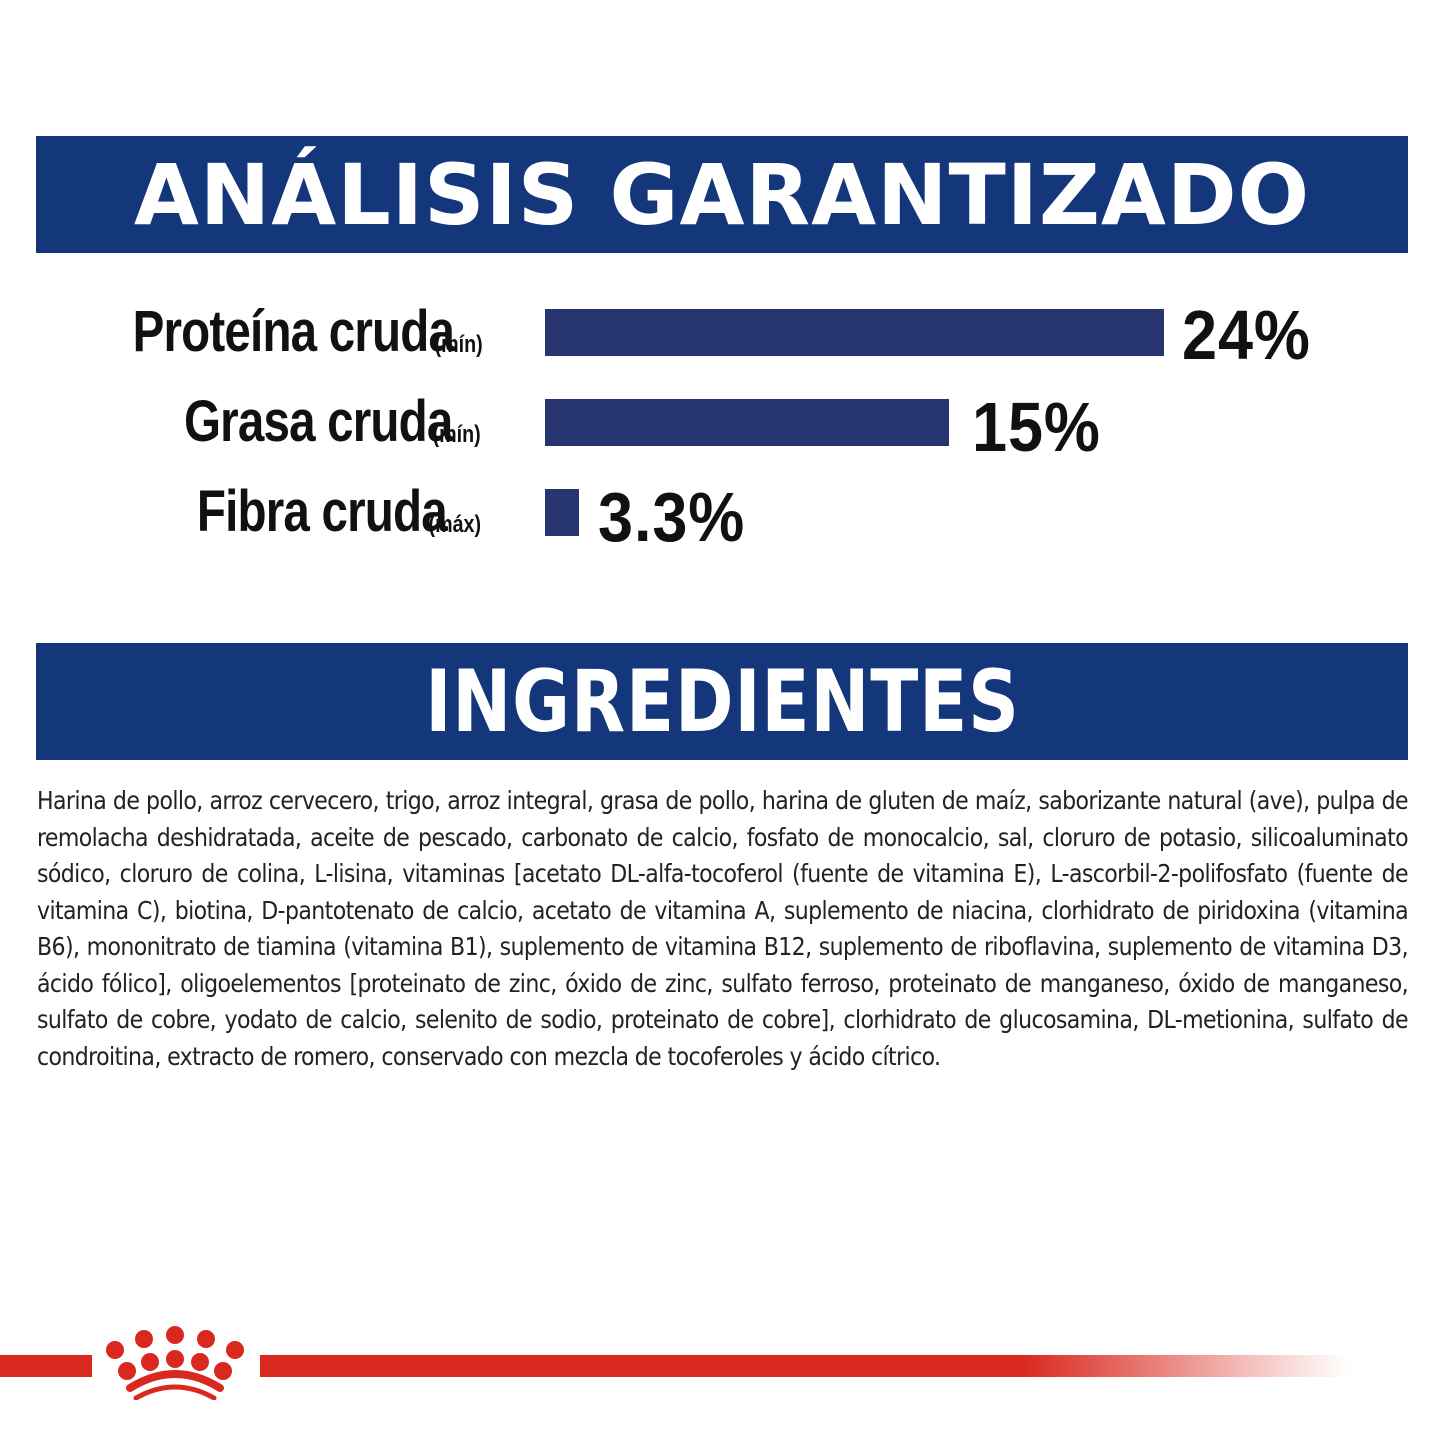 This screenshot has width=1445, height=1445. I want to click on brand-footer, so click(722, 1360).